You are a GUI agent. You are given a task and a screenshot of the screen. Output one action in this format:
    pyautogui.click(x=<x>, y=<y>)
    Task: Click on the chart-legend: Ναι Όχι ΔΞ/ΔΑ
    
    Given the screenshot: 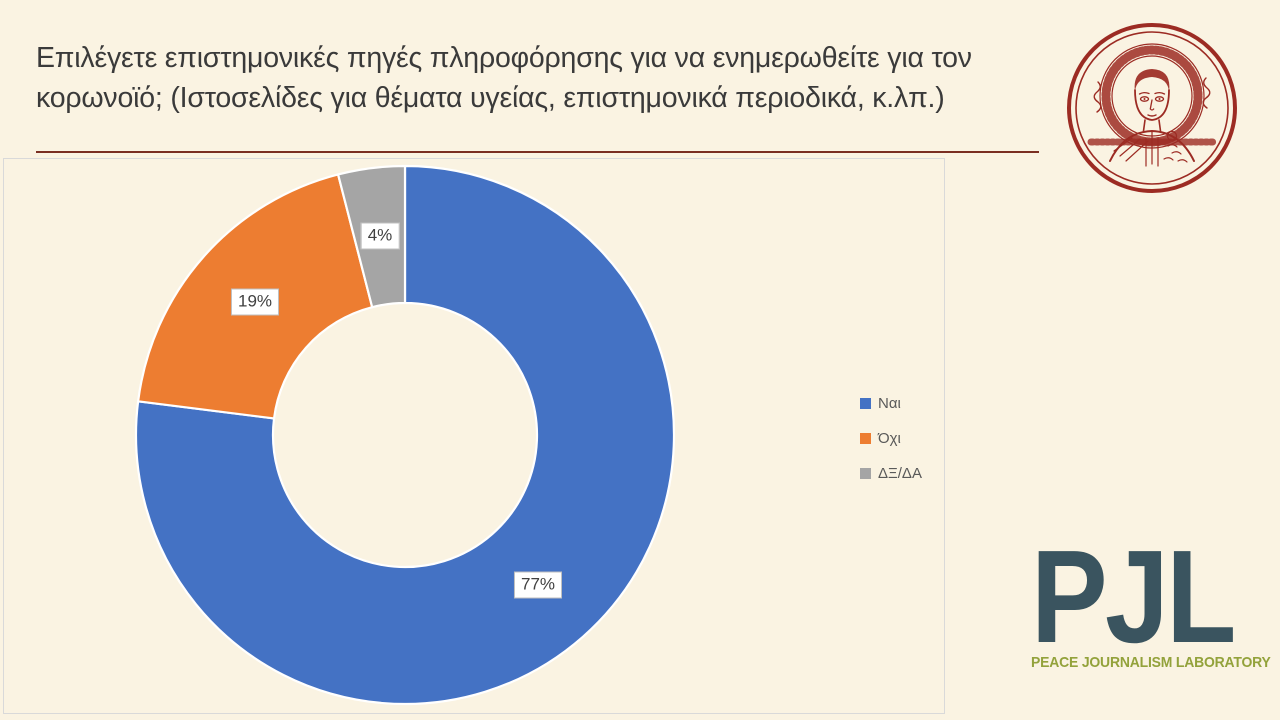 What is the action you would take?
    pyautogui.click(x=891, y=447)
    